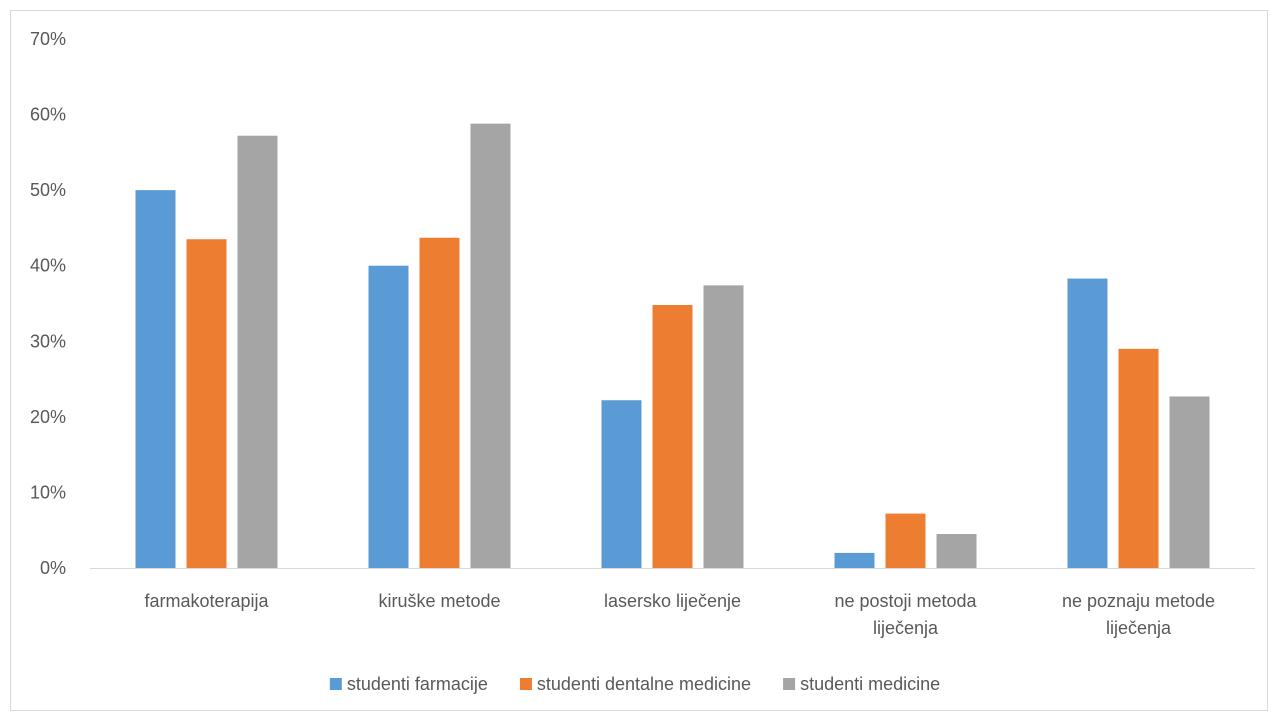 This screenshot has width=1270, height=713. Describe the element at coordinates (53, 568) in the screenshot. I see `y-tick-label: 0%` at that location.